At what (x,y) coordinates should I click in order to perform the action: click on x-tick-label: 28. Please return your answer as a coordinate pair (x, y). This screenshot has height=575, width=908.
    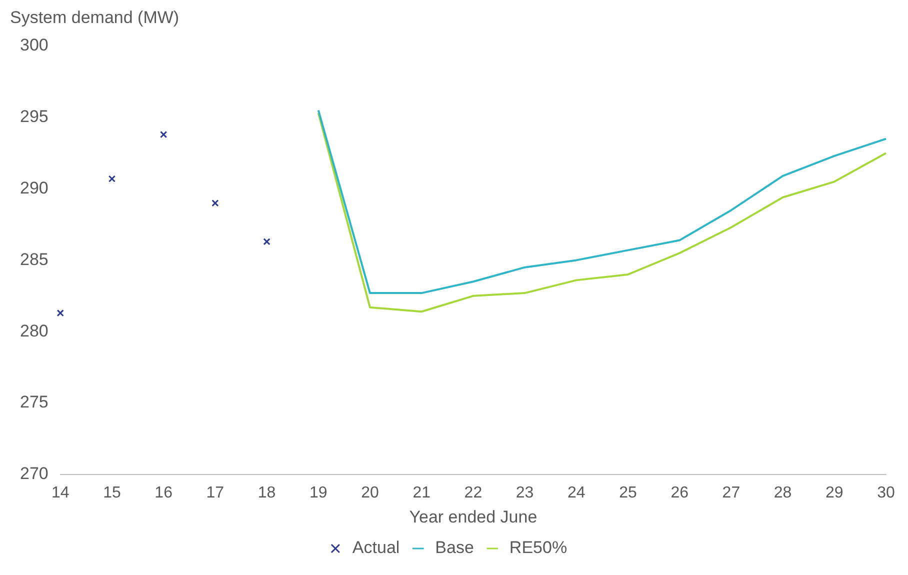
    Looking at the image, I should click on (783, 493).